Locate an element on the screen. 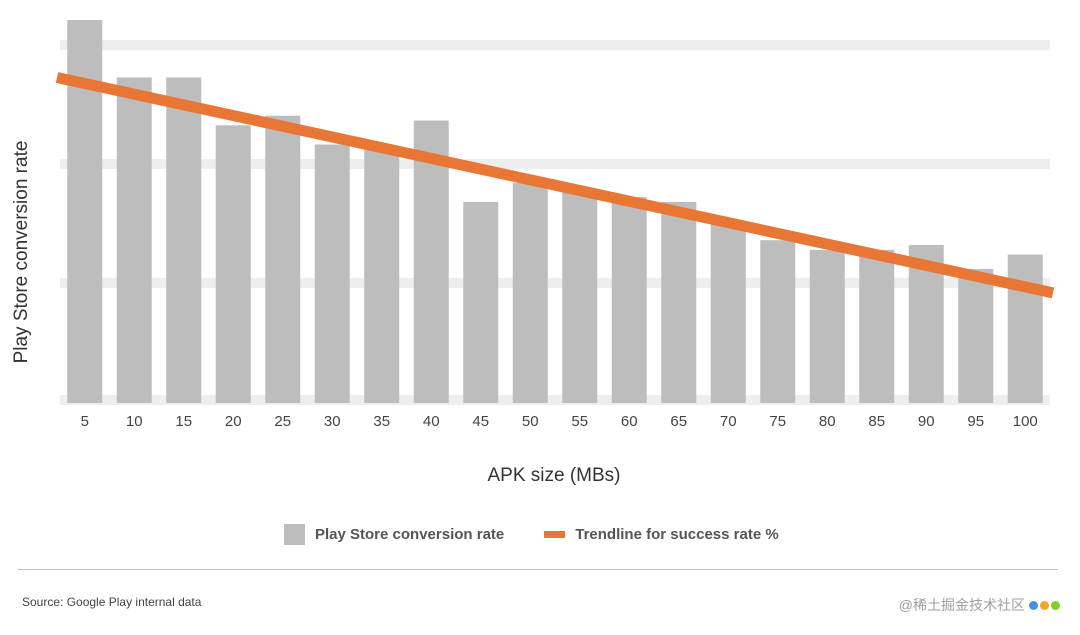 The height and width of the screenshot is (635, 1080). x-tick-label: 10 is located at coordinates (134, 421).